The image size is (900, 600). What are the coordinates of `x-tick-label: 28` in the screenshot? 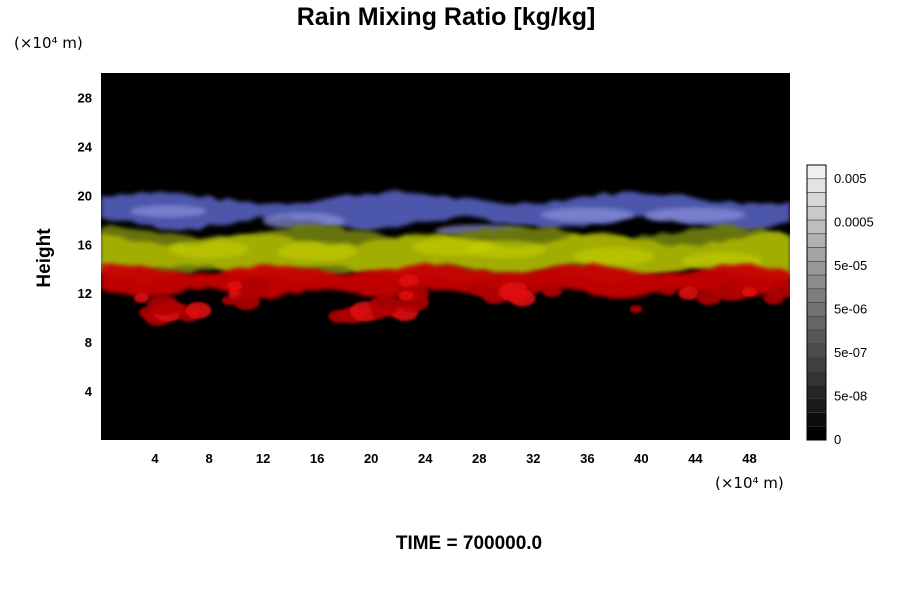 It's located at (479, 458).